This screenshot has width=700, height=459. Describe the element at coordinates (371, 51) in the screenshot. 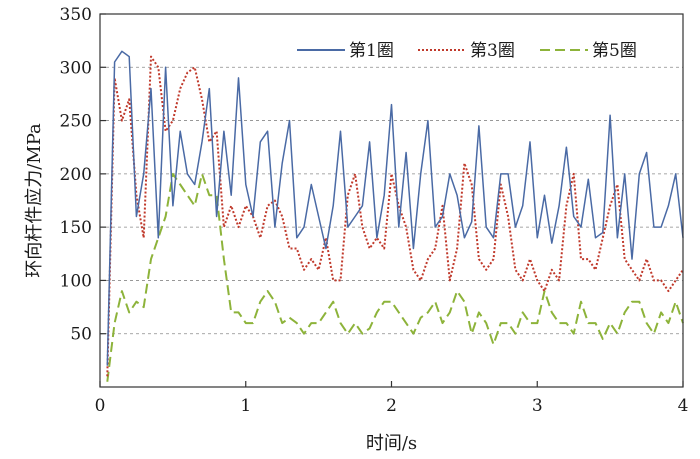

I see `legend-label: 第1圈` at that location.